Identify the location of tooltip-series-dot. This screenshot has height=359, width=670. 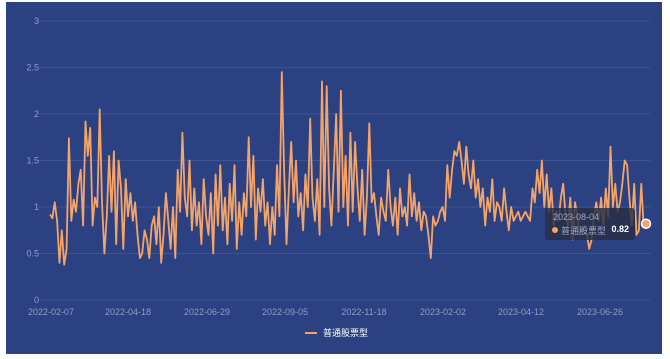
(555, 230).